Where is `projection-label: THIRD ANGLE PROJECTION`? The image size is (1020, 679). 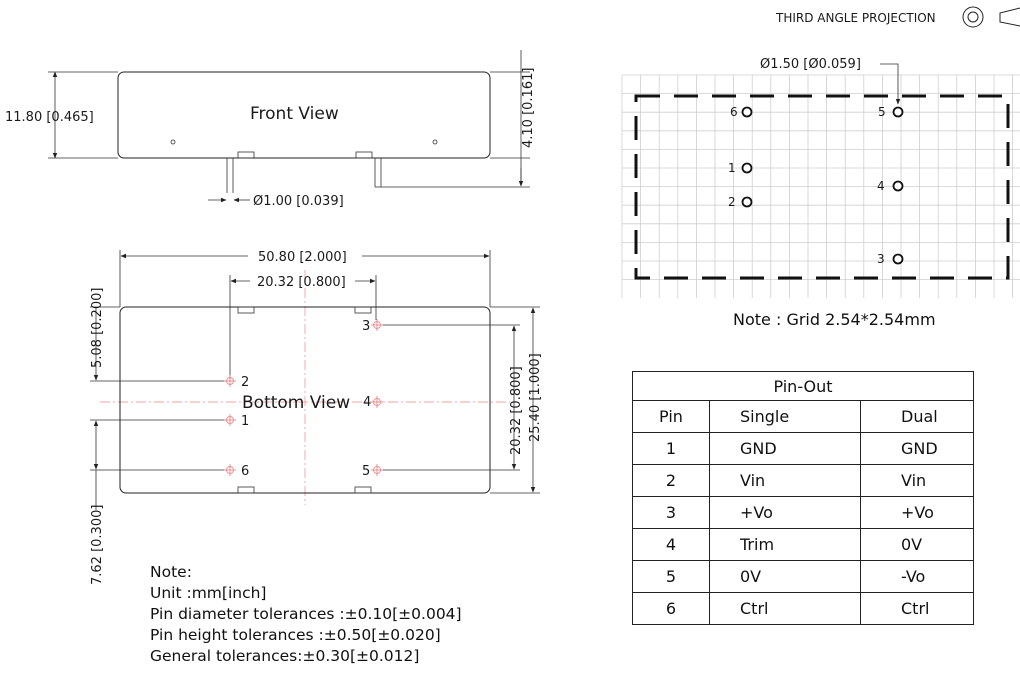 projection-label: THIRD ANGLE PROJECTION is located at coordinates (855, 18).